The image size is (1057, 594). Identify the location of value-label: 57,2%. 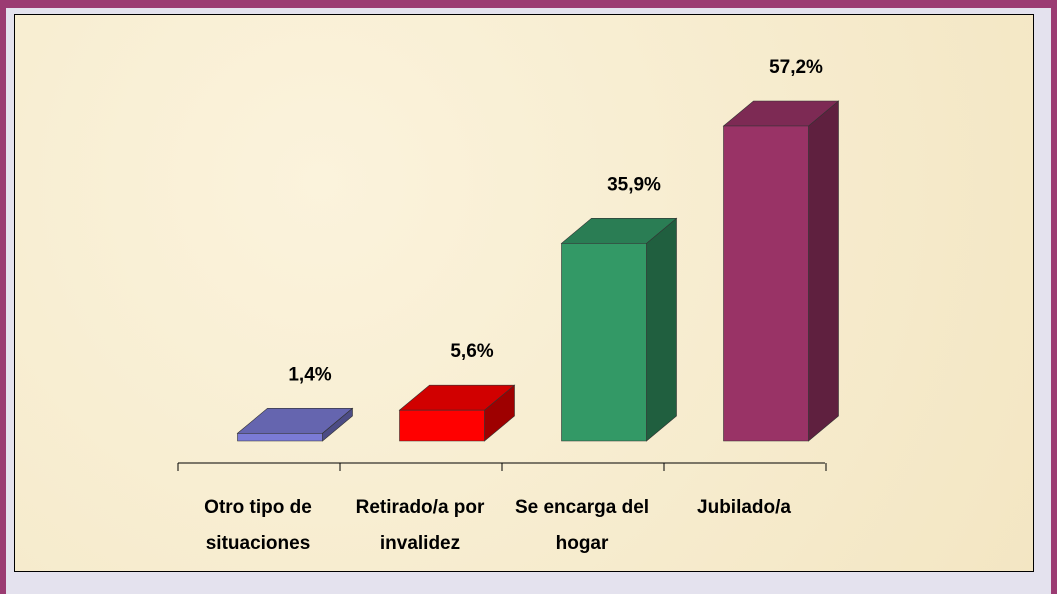
(796, 67).